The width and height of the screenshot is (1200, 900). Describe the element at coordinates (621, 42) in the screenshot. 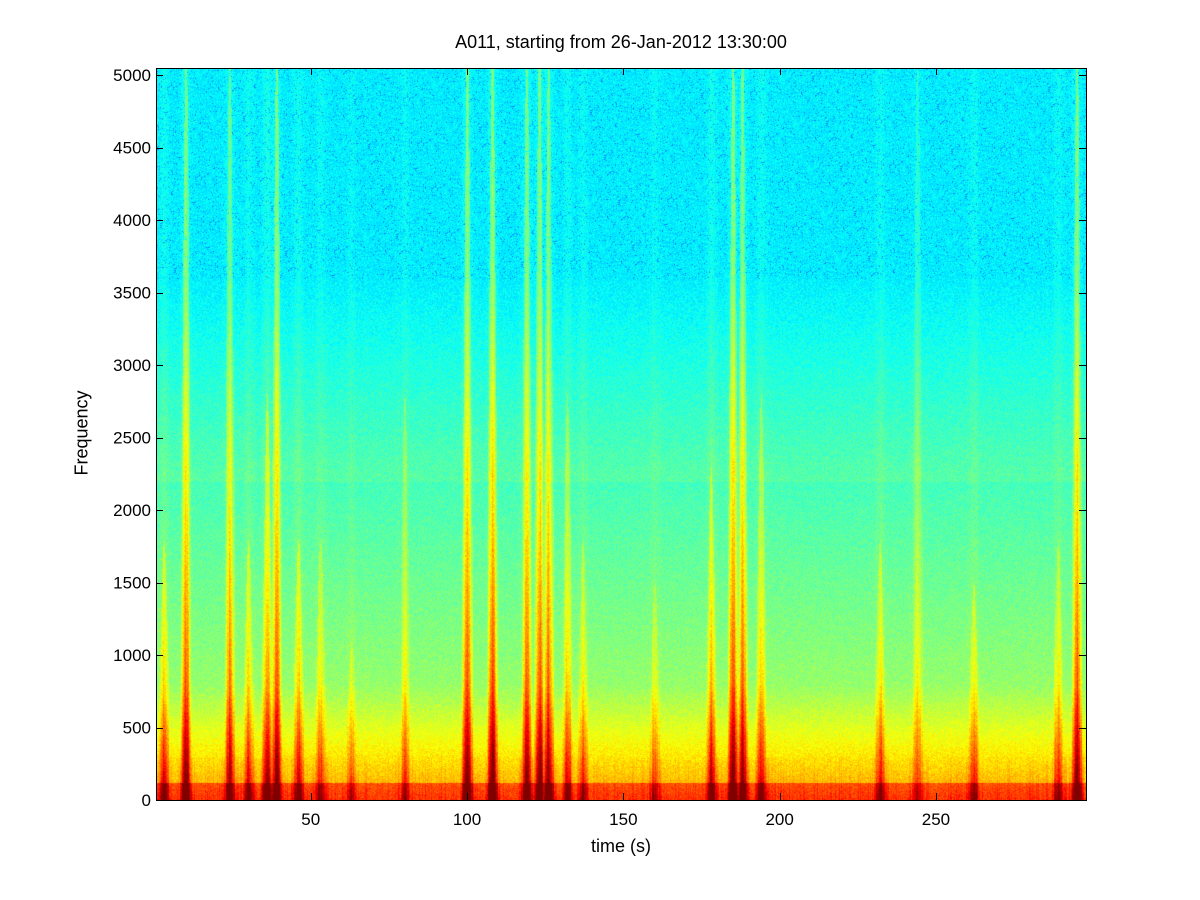

I see `chart-title: A011, starting from 26-Jan-2012 13:30:00` at that location.